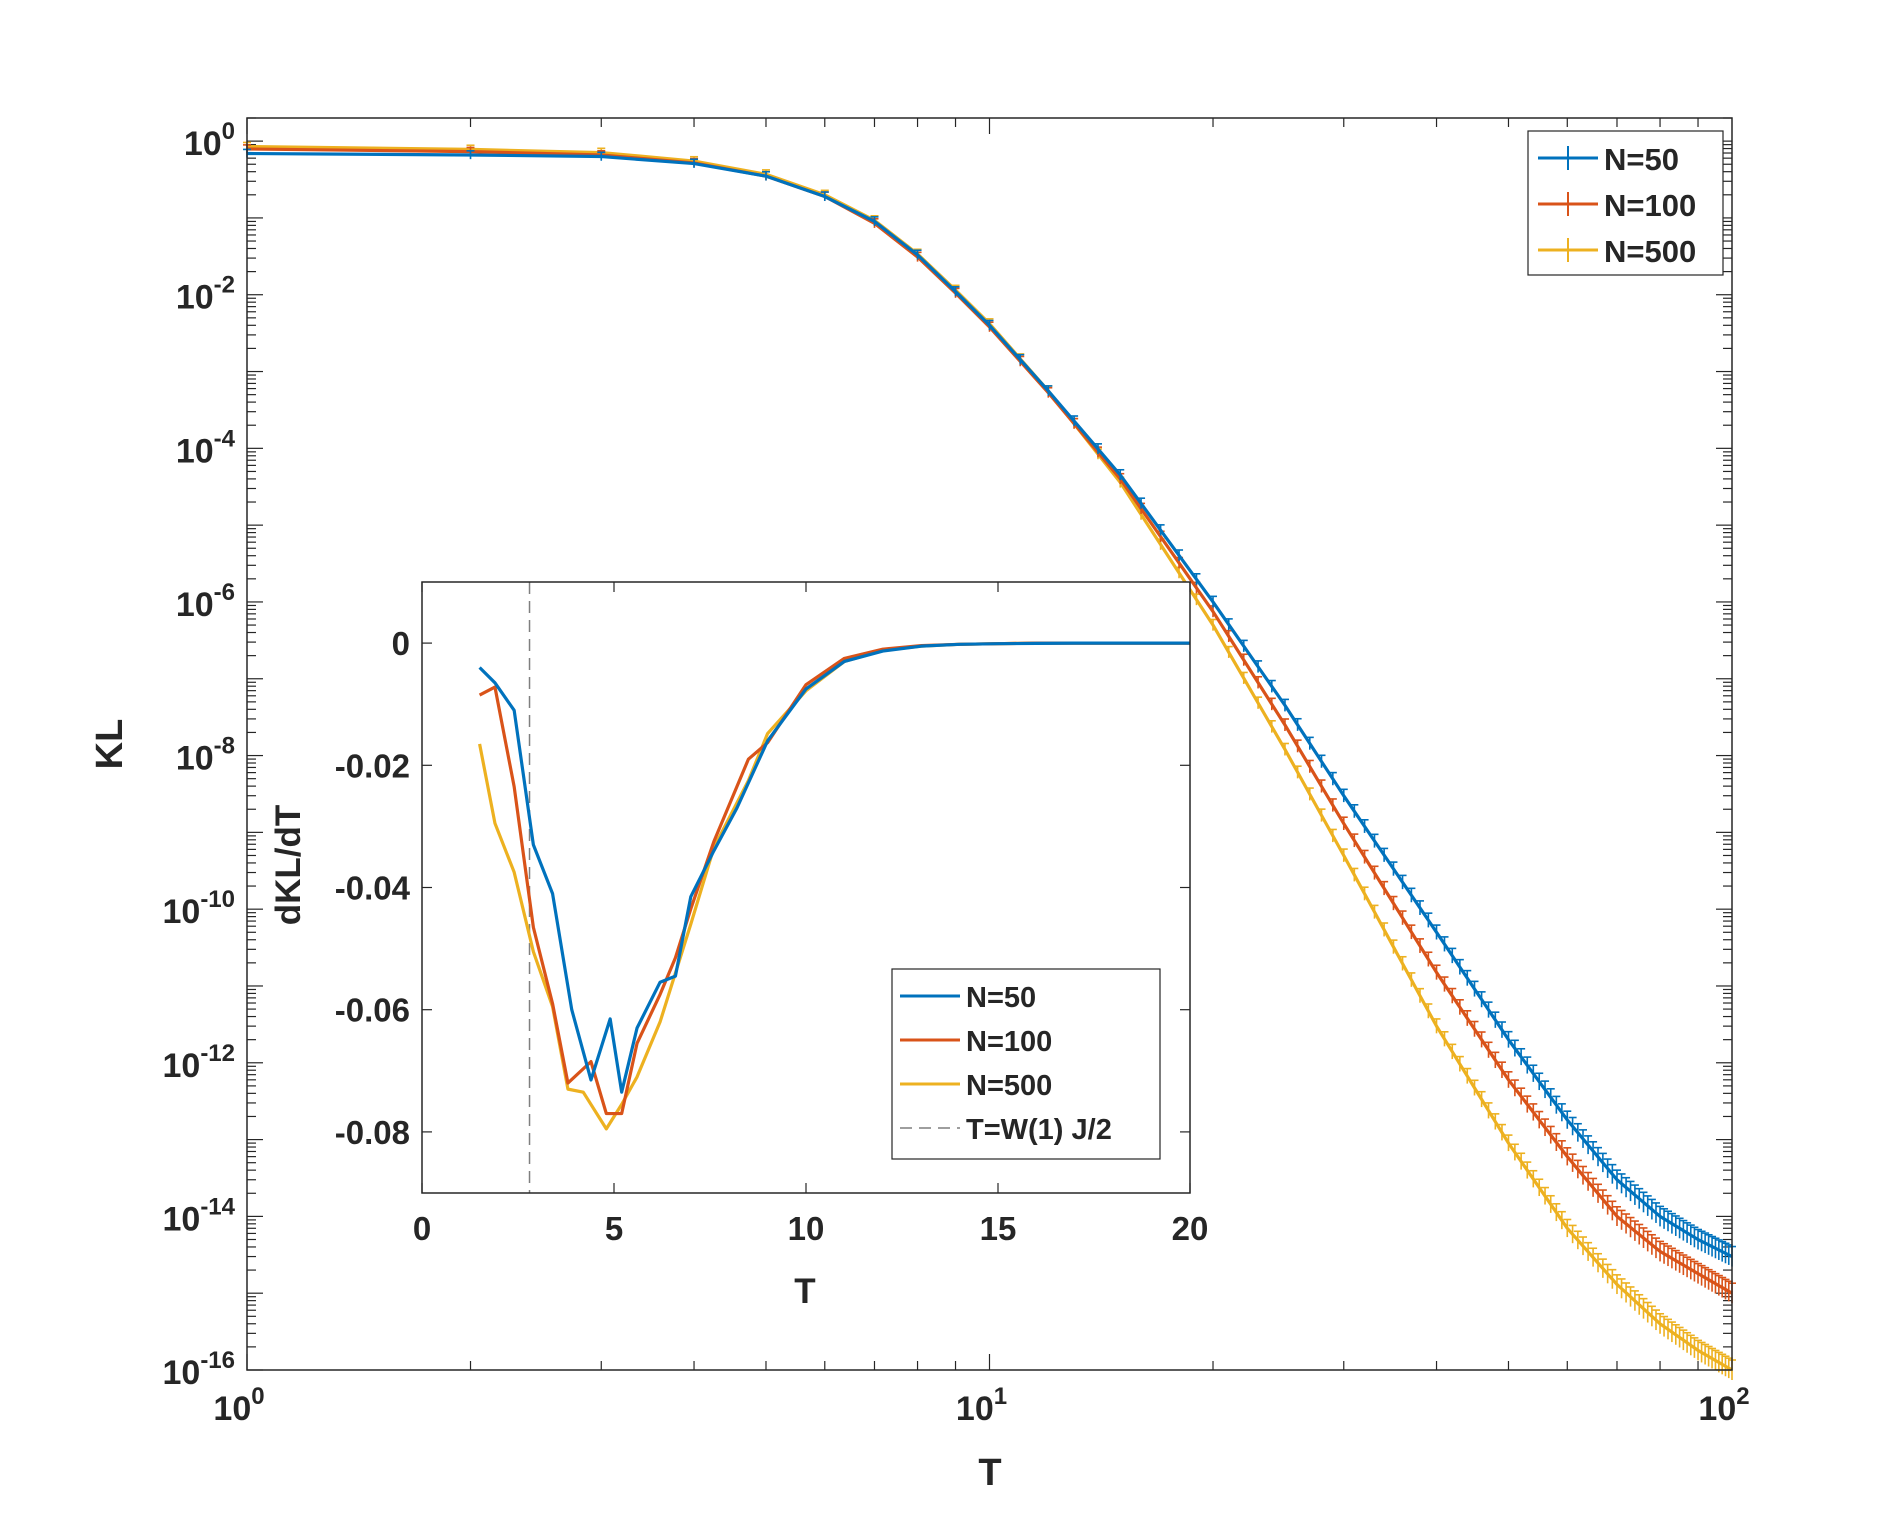 The image size is (1900, 1523). What do you see at coordinates (834, 867) in the screenshot?
I see `inset-series-n50` at bounding box center [834, 867].